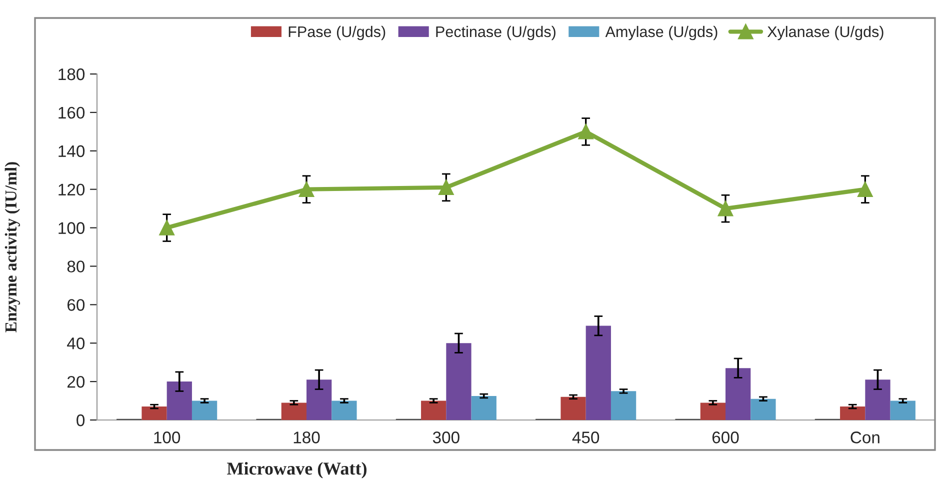  Describe the element at coordinates (71, 112) in the screenshot. I see `y-tick-label: 160` at that location.